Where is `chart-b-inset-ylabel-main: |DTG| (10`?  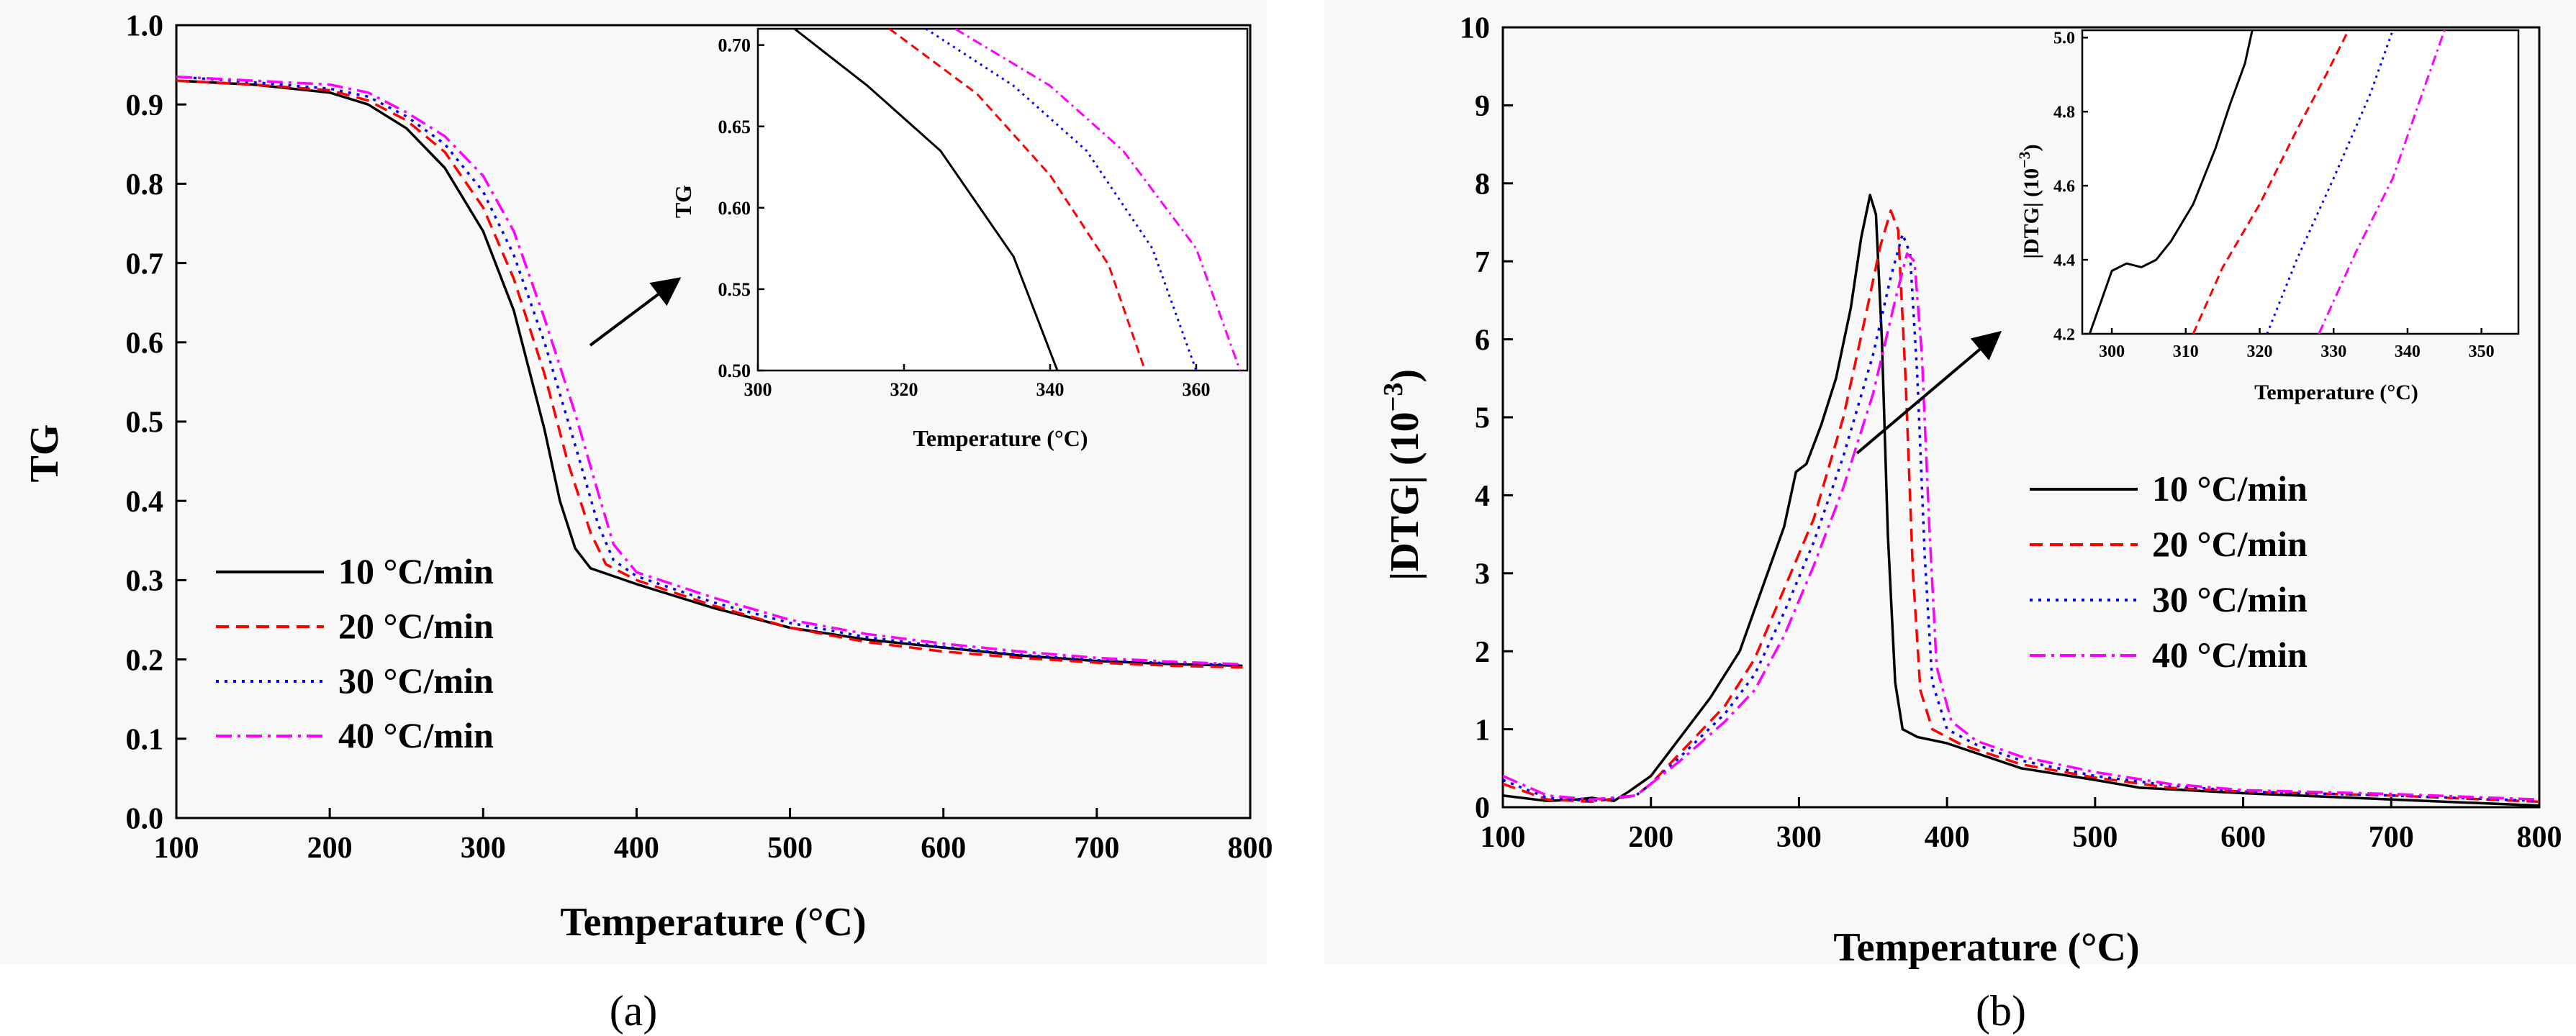
chart-b-inset-ylabel-main: |DTG| (10 is located at coordinates (2031, 213).